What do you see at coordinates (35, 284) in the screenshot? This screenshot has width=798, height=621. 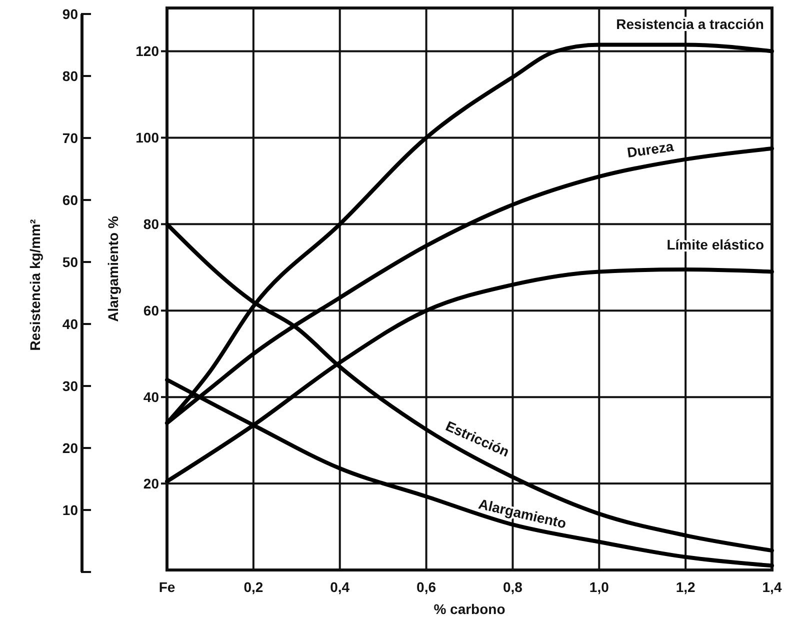 I see `y2-axis-title: Resistencia kg/mm²` at bounding box center [35, 284].